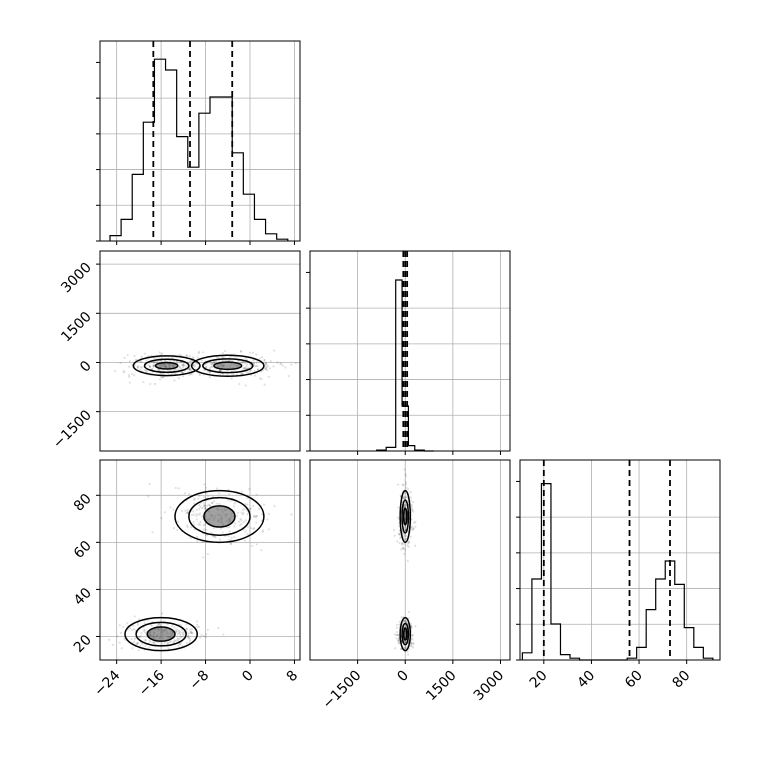 Image resolution: width=760 pixels, height=760 pixels. Describe the element at coordinates (293, 677) in the screenshot. I see `x-tick-label: 8` at that location.